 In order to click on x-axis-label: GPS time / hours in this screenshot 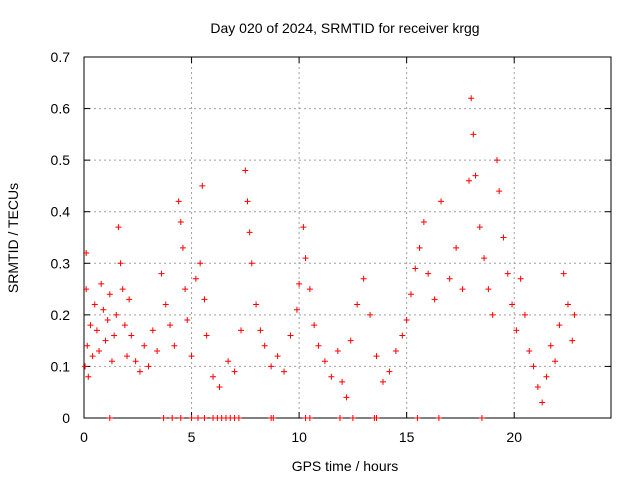, I will do `click(345, 466)`.